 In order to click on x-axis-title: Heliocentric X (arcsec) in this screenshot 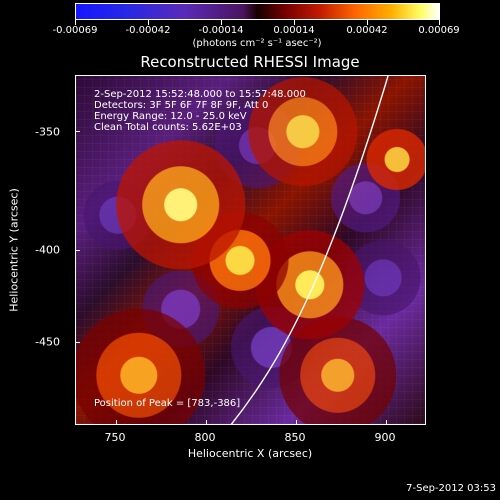, I will do `click(250, 453)`.